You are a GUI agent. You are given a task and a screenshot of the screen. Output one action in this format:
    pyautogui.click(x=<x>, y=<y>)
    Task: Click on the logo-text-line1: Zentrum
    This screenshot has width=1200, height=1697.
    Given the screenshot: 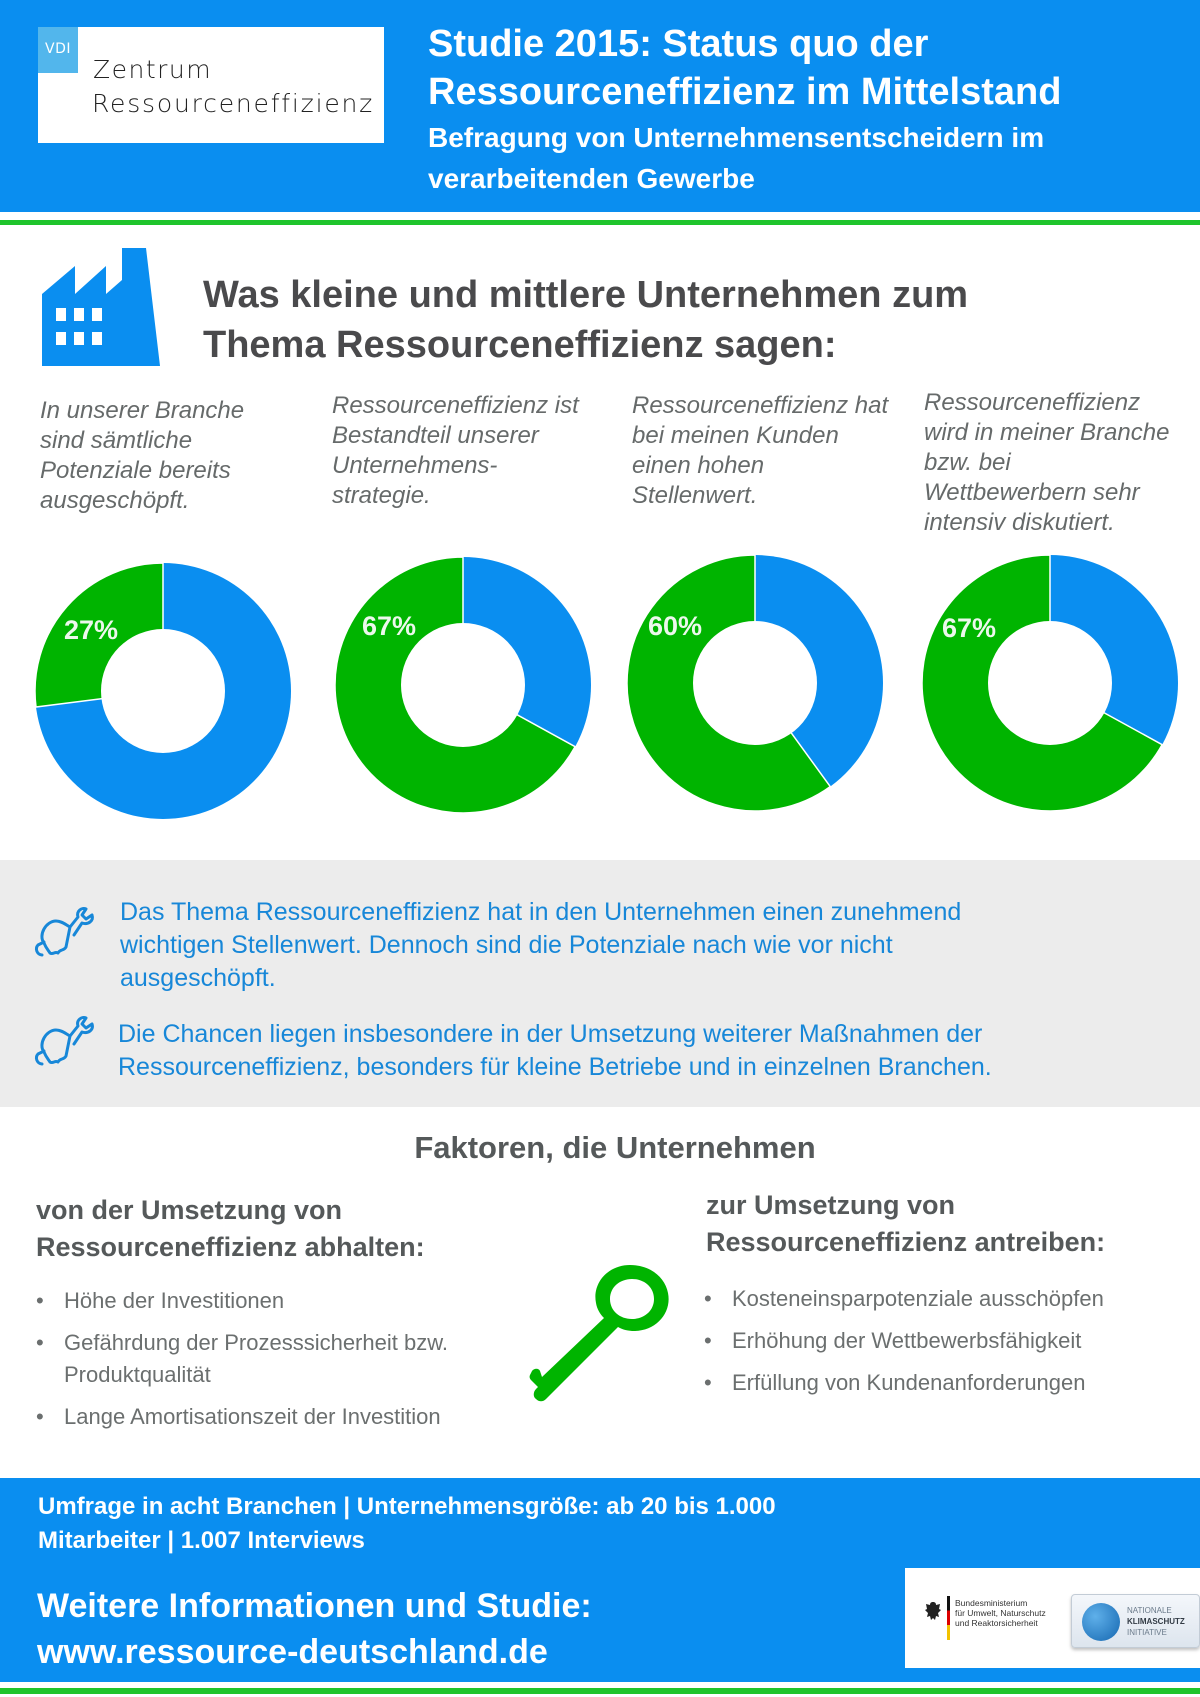 What is the action you would take?
    pyautogui.click(x=153, y=69)
    